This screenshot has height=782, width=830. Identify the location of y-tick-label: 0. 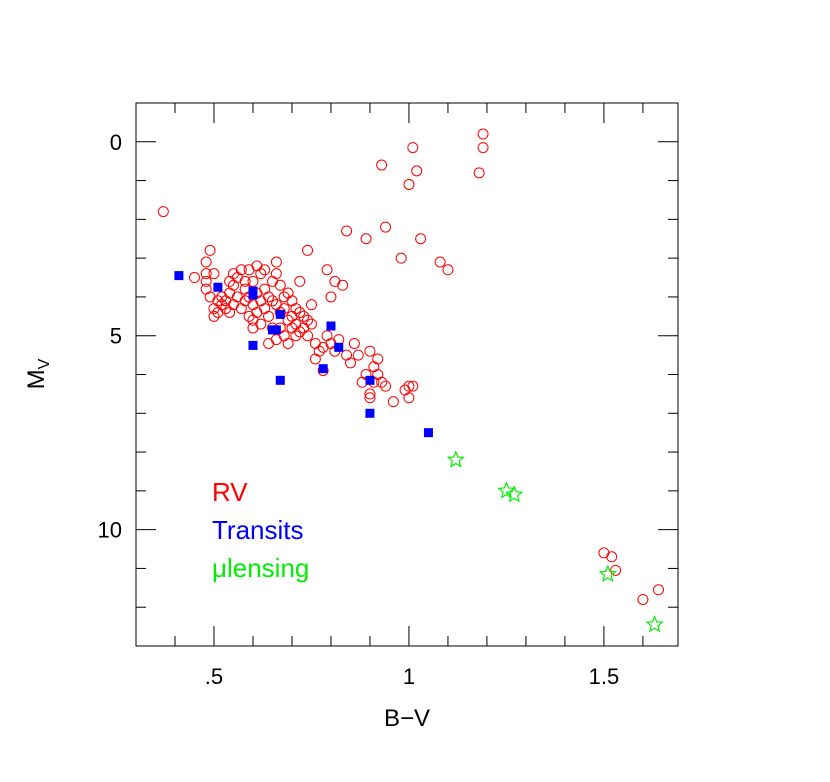
(116, 142).